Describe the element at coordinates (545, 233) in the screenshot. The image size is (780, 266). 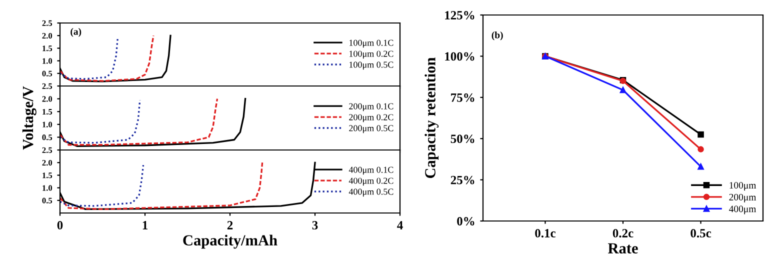
I see `x-tick-label: 0.1c` at that location.